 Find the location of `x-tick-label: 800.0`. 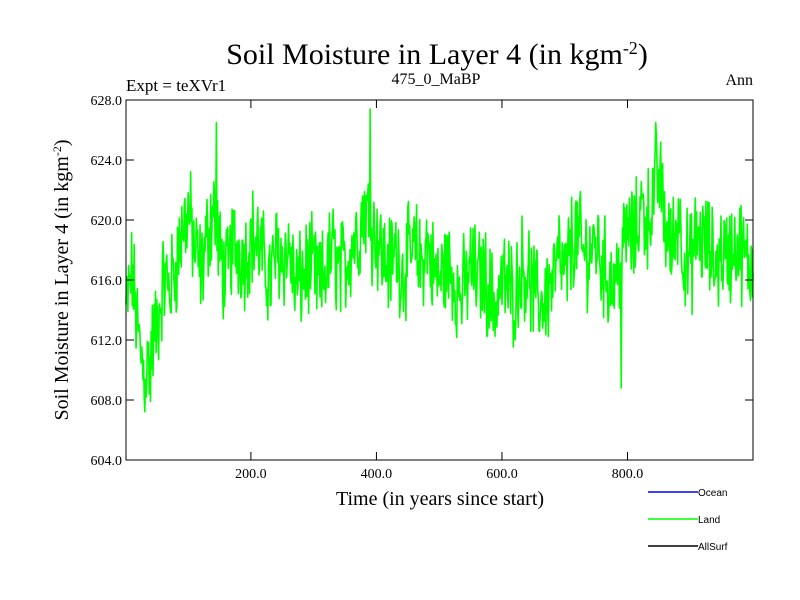

x-tick-label: 800.0 is located at coordinates (628, 474).